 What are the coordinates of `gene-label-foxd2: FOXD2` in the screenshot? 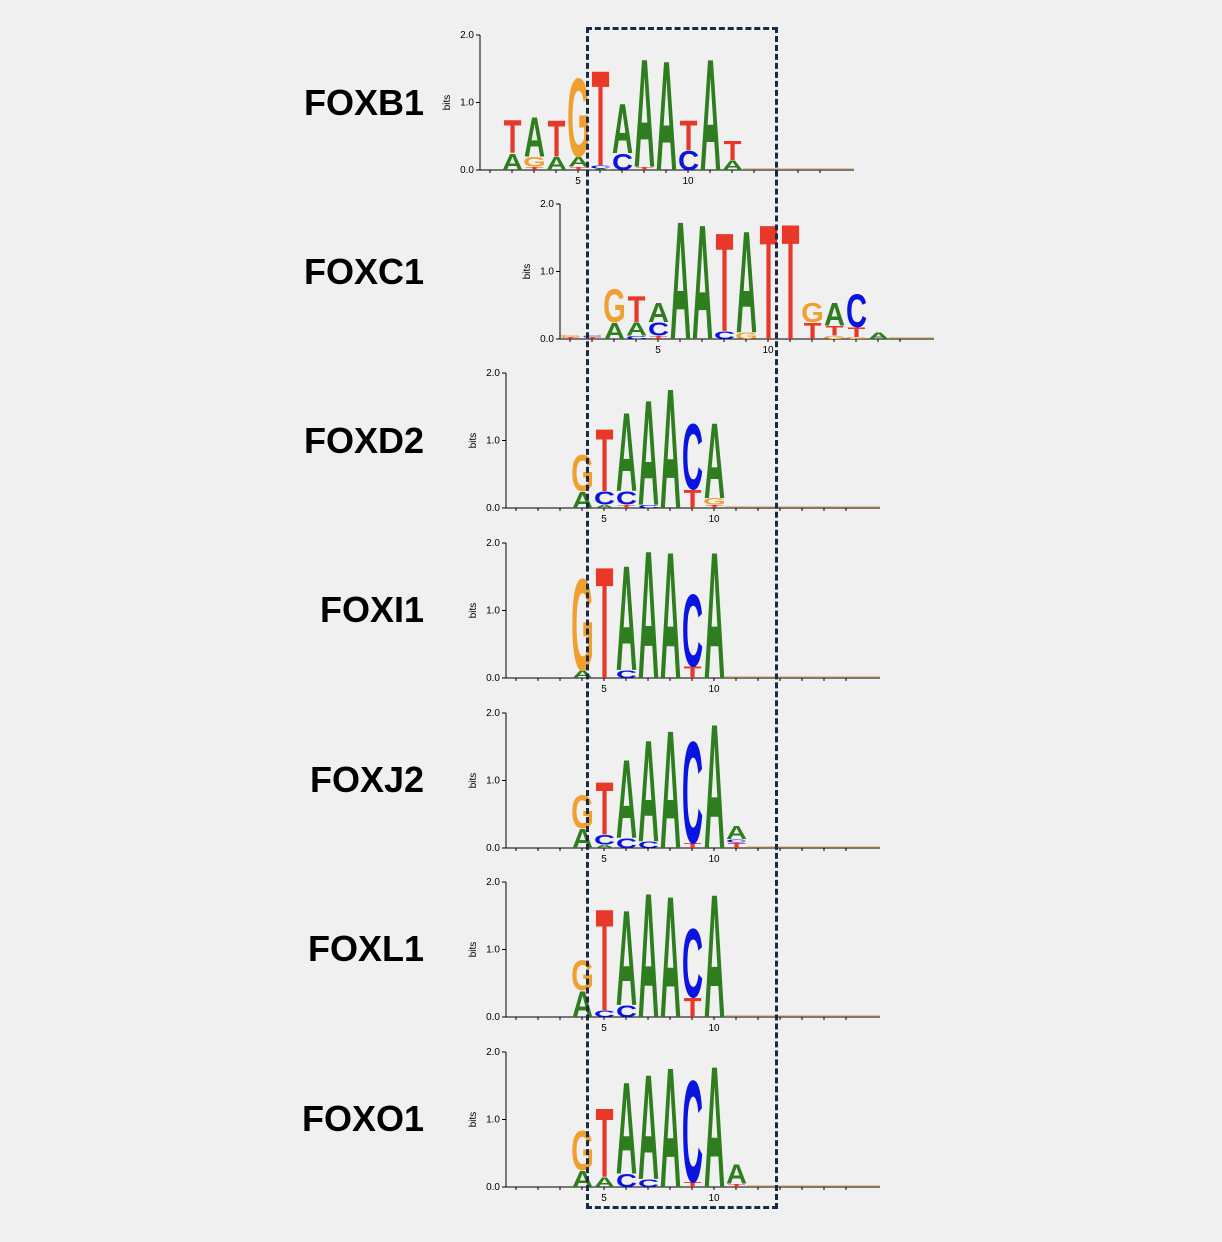 It's located at (363, 440).